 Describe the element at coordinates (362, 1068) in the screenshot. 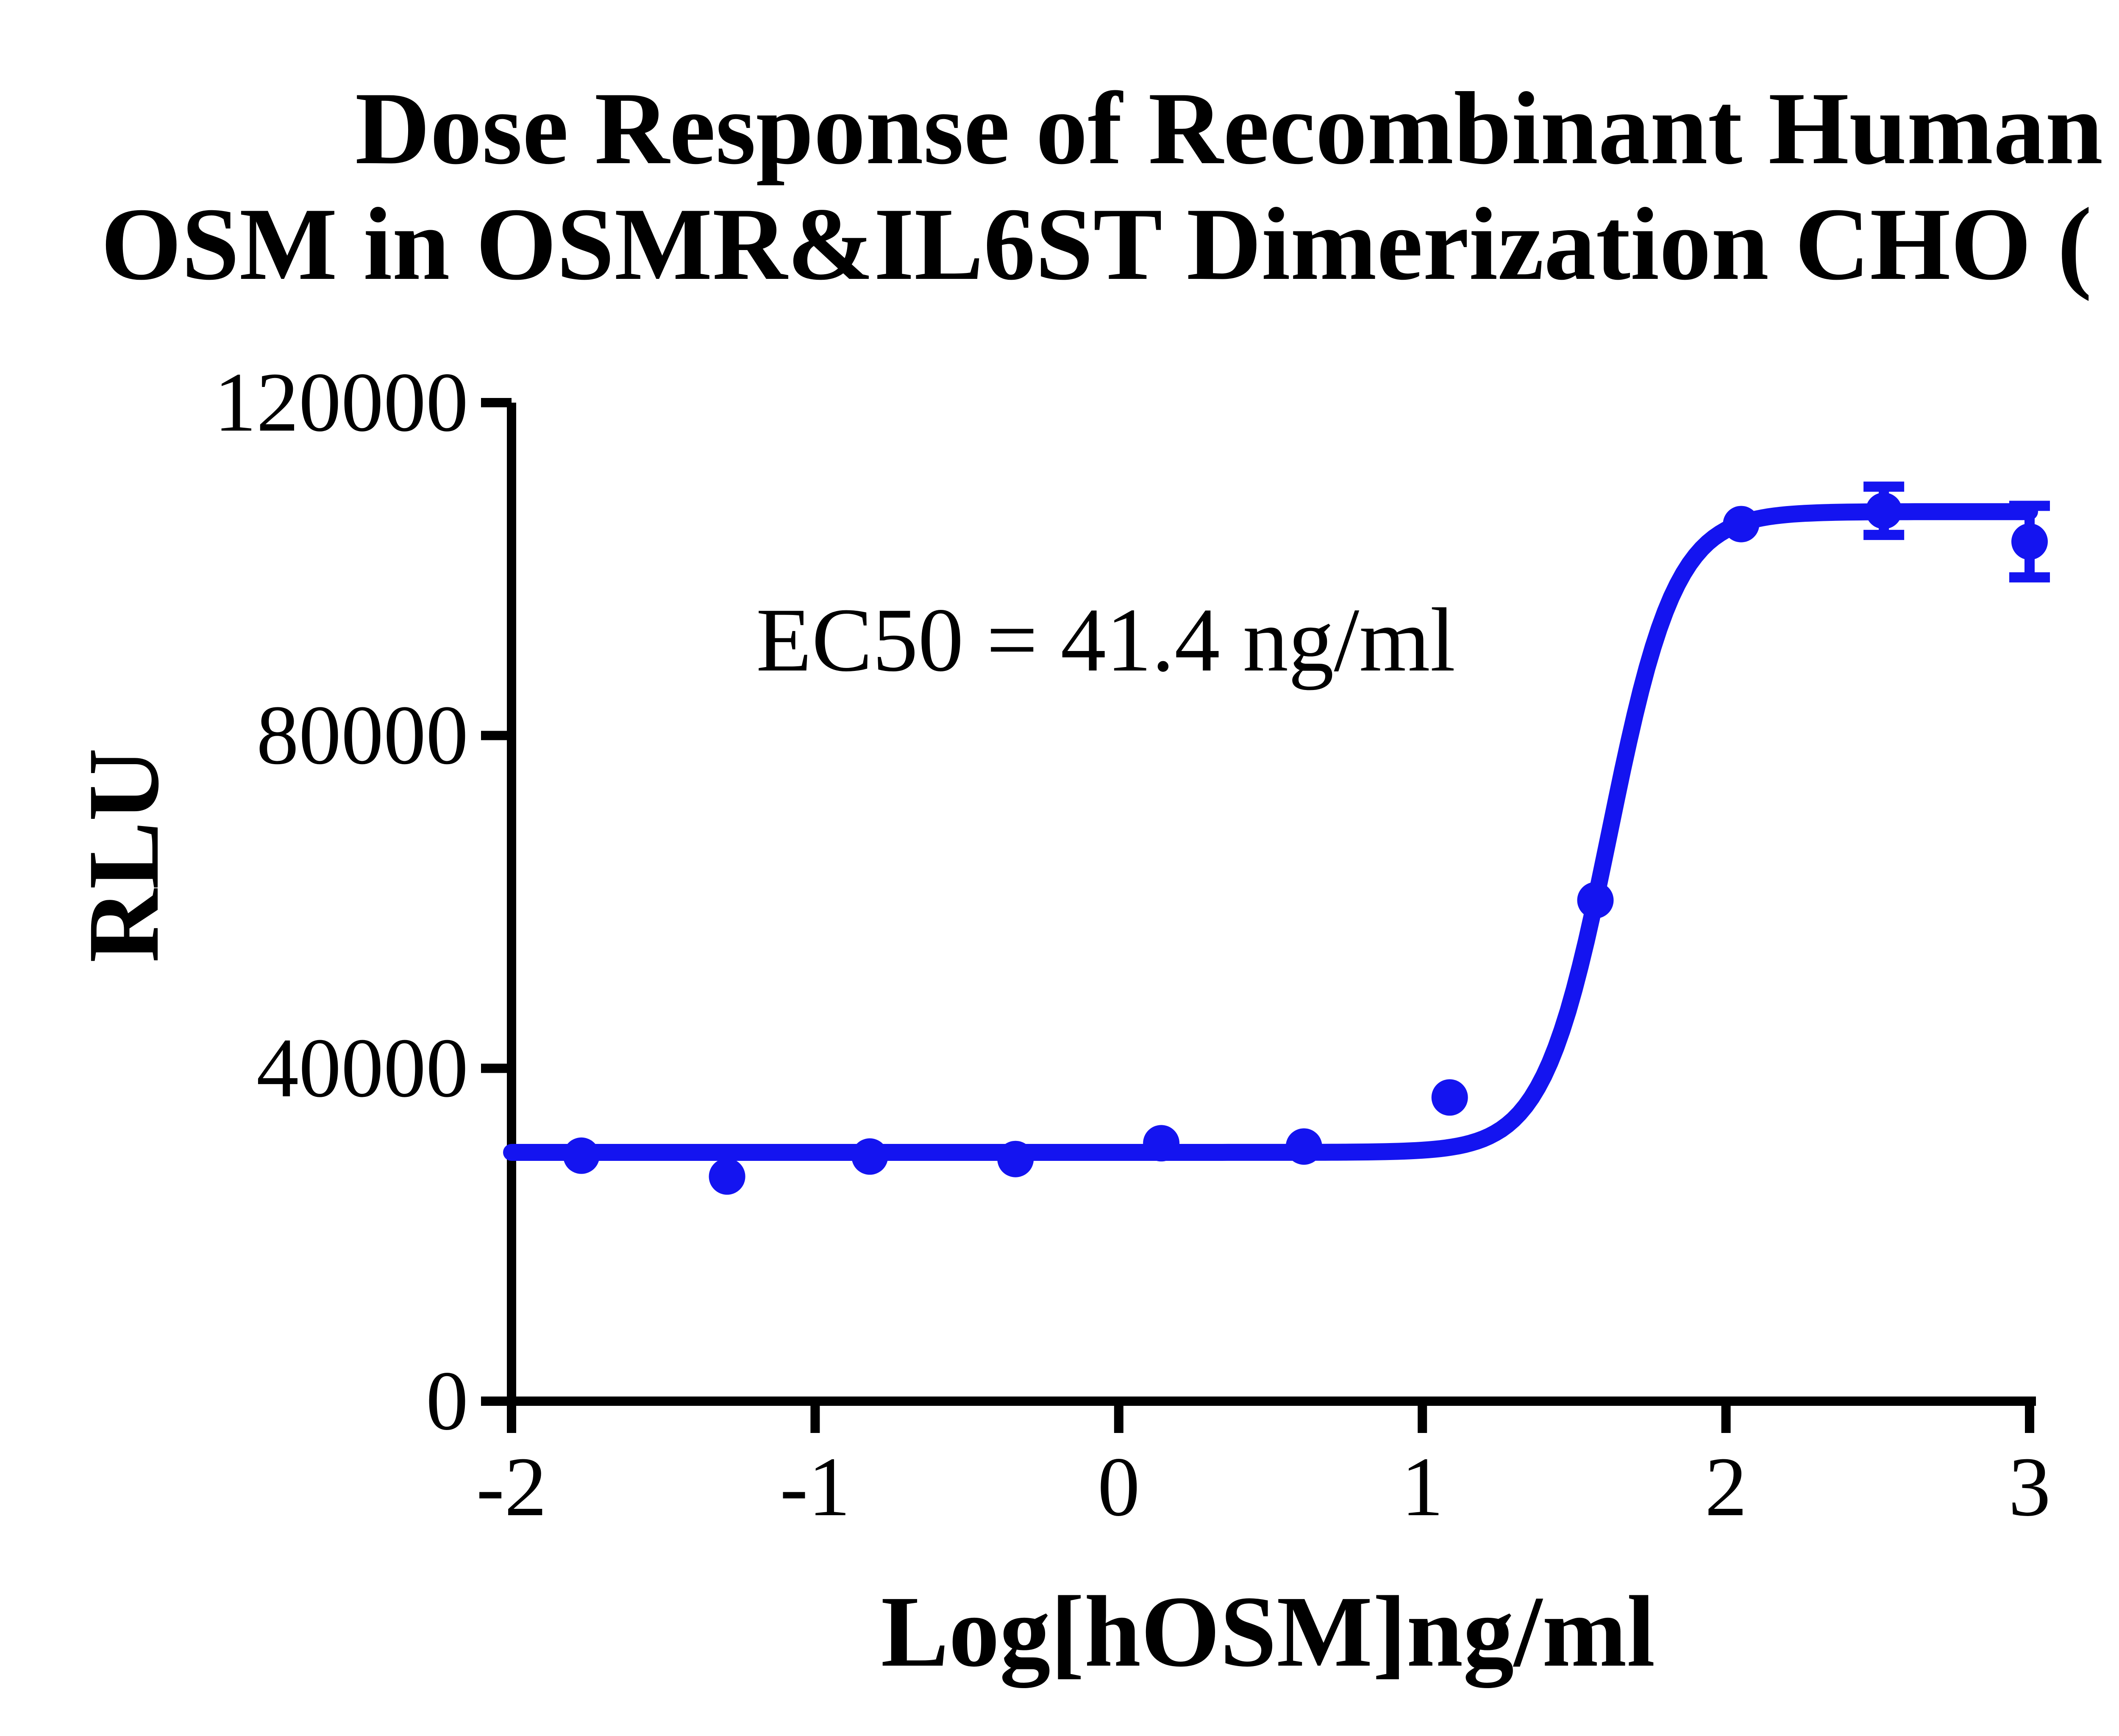

I see `y-tick-label: 40000` at that location.